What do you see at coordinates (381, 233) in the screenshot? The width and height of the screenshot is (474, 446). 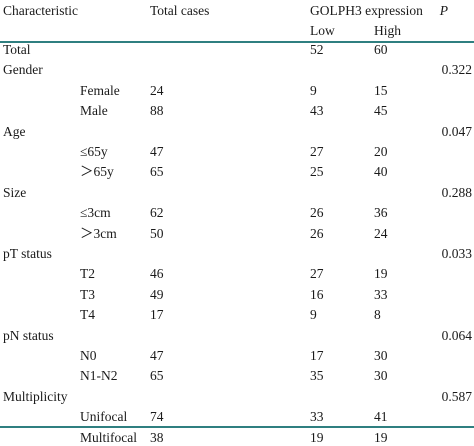 I see `row-high: 24` at bounding box center [381, 233].